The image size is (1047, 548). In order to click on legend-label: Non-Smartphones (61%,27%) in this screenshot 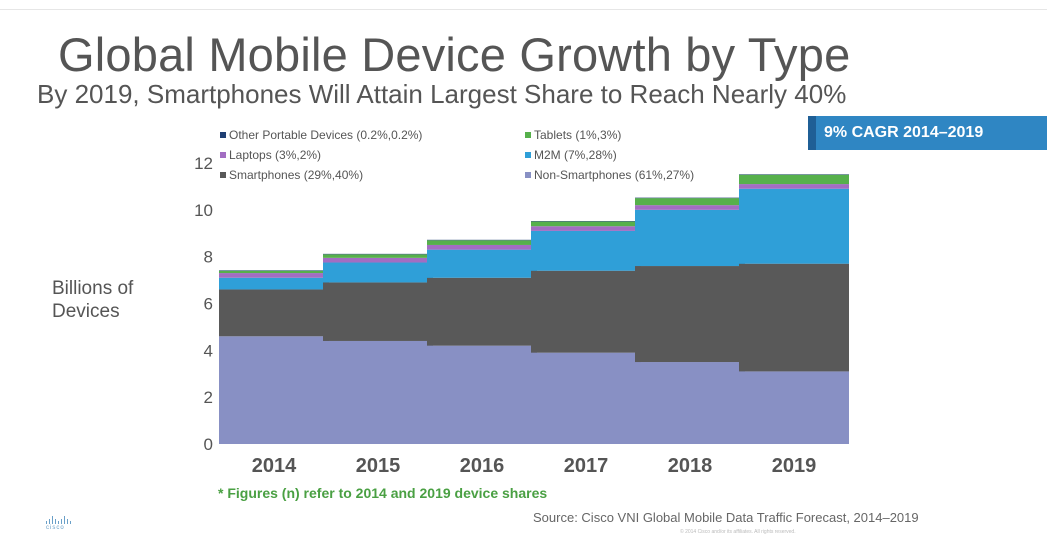, I will do `click(614, 175)`.